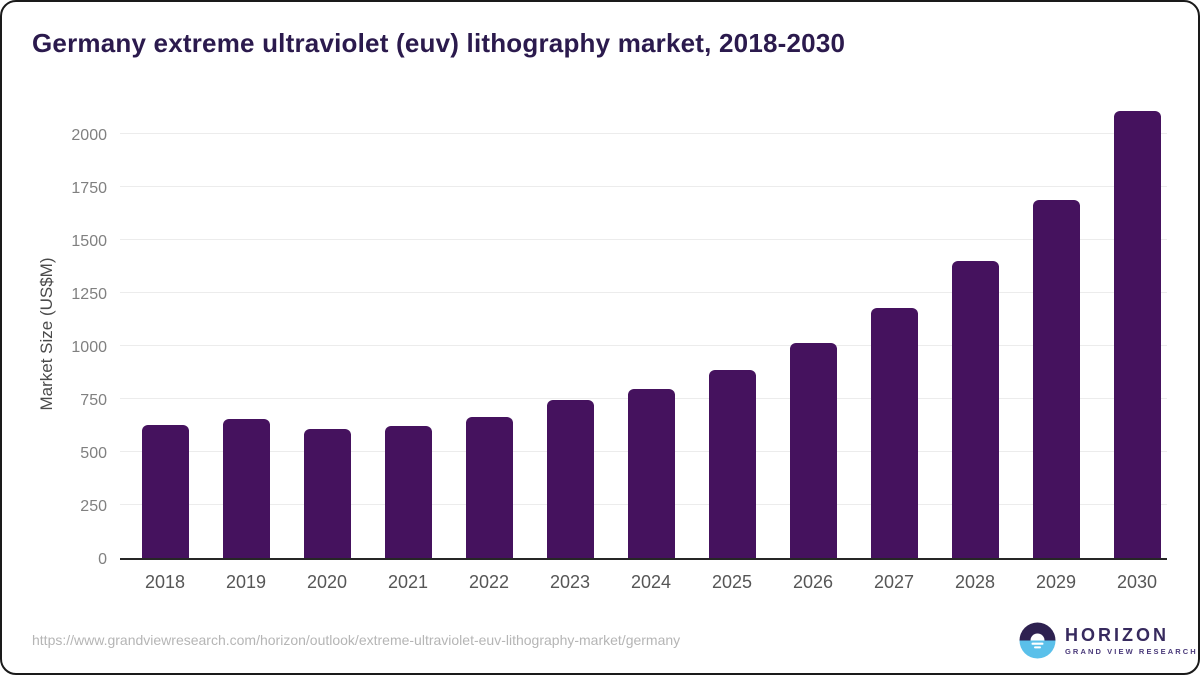 The height and width of the screenshot is (675, 1200). Describe the element at coordinates (651, 473) in the screenshot. I see `bar-2024` at that location.